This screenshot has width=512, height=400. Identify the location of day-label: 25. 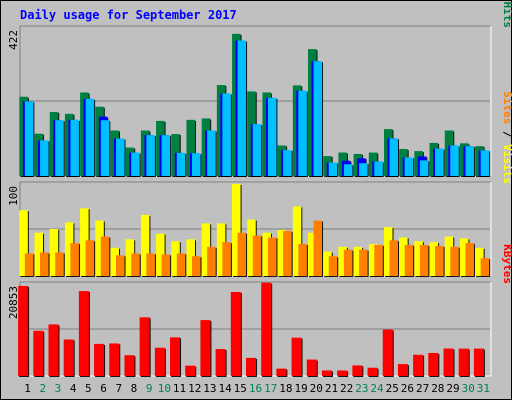
(392, 388).